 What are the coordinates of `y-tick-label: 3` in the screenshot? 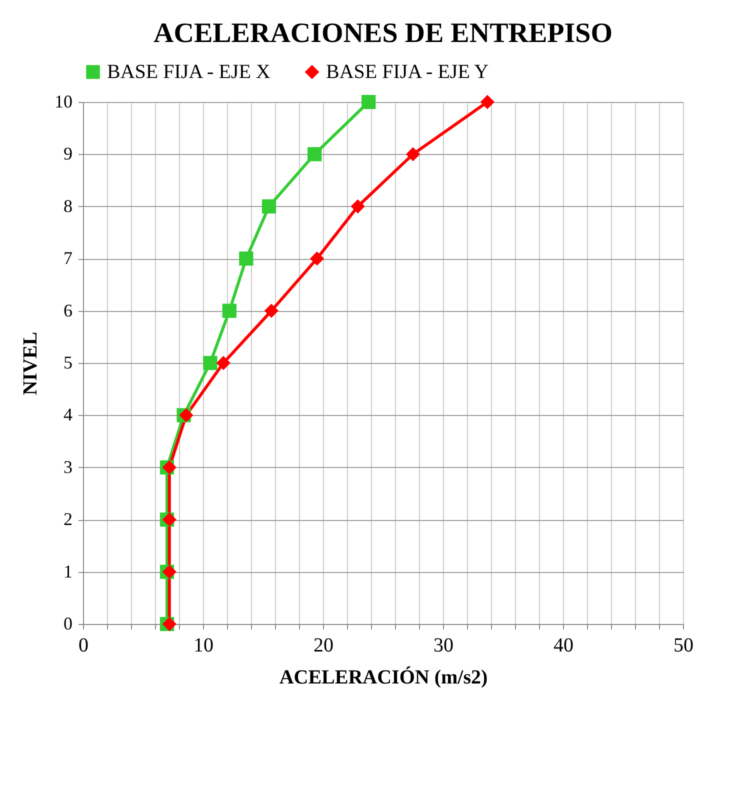 It's located at (68, 466).